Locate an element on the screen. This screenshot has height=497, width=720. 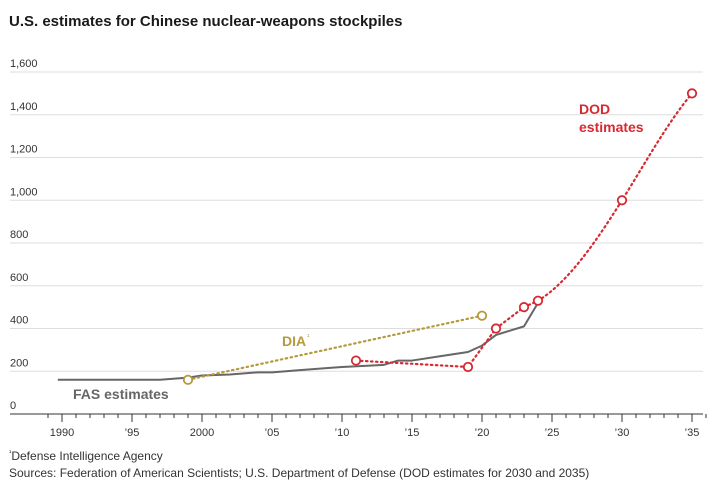
footnote-dia-text: Defense Intelligence Agency is located at coordinates (87, 456).